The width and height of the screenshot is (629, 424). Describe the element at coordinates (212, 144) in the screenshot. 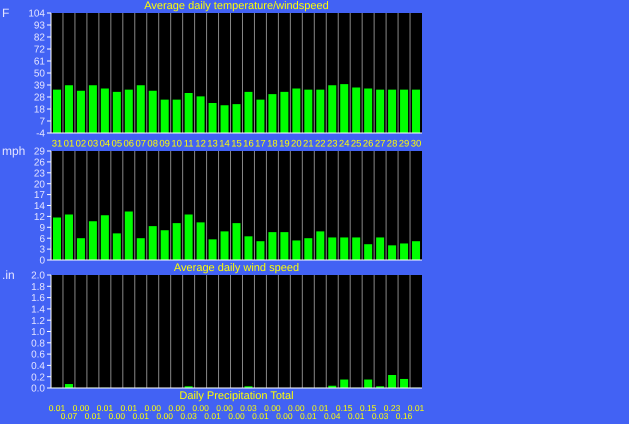

I see `x-tick-label: 13` at that location.